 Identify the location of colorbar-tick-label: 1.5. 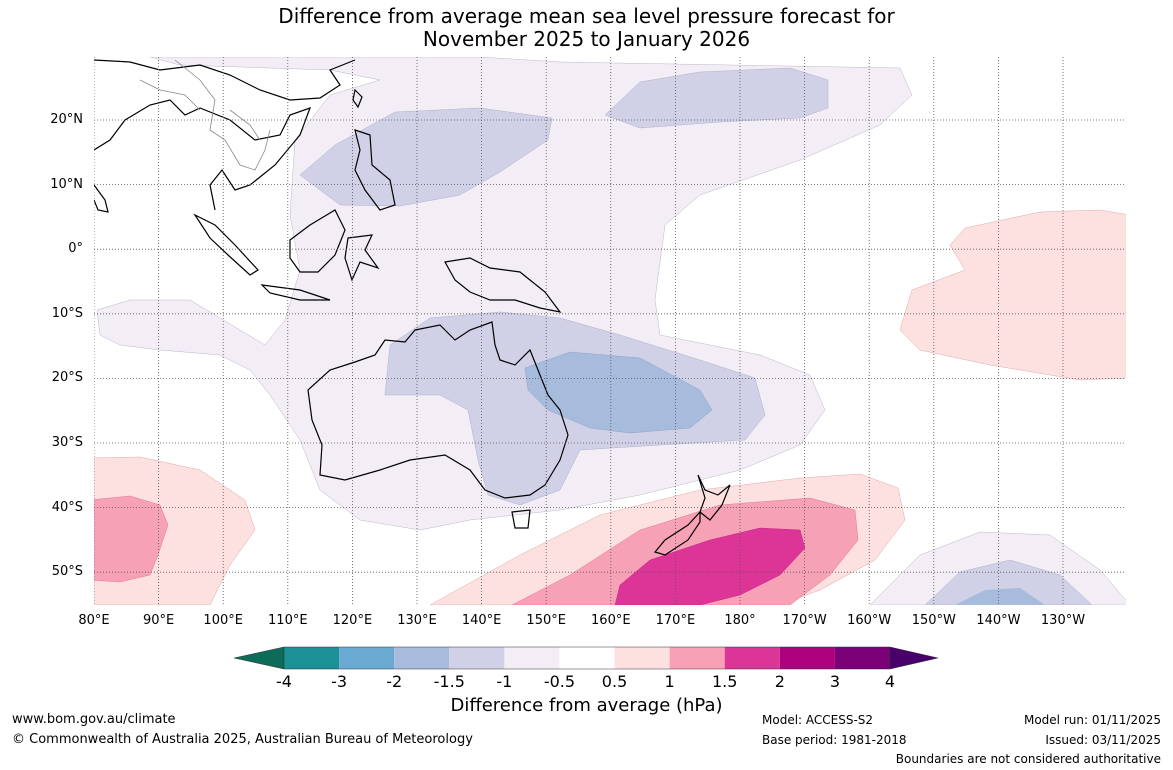
(724, 681).